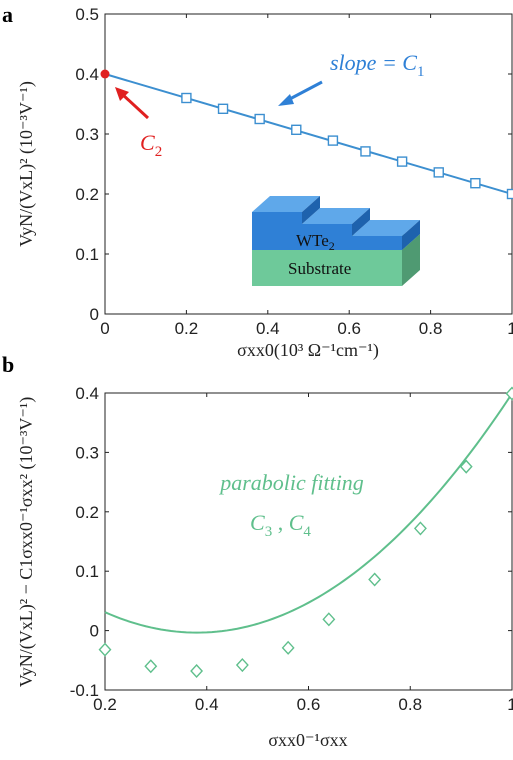 The width and height of the screenshot is (513, 760). Describe the element at coordinates (386, 228) in the screenshot. I see `wte2-step3-top` at that location.